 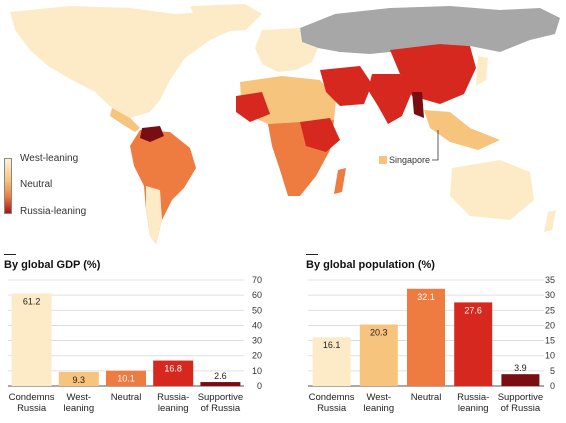 I want to click on map-region-east-asia, so click(x=433, y=74).